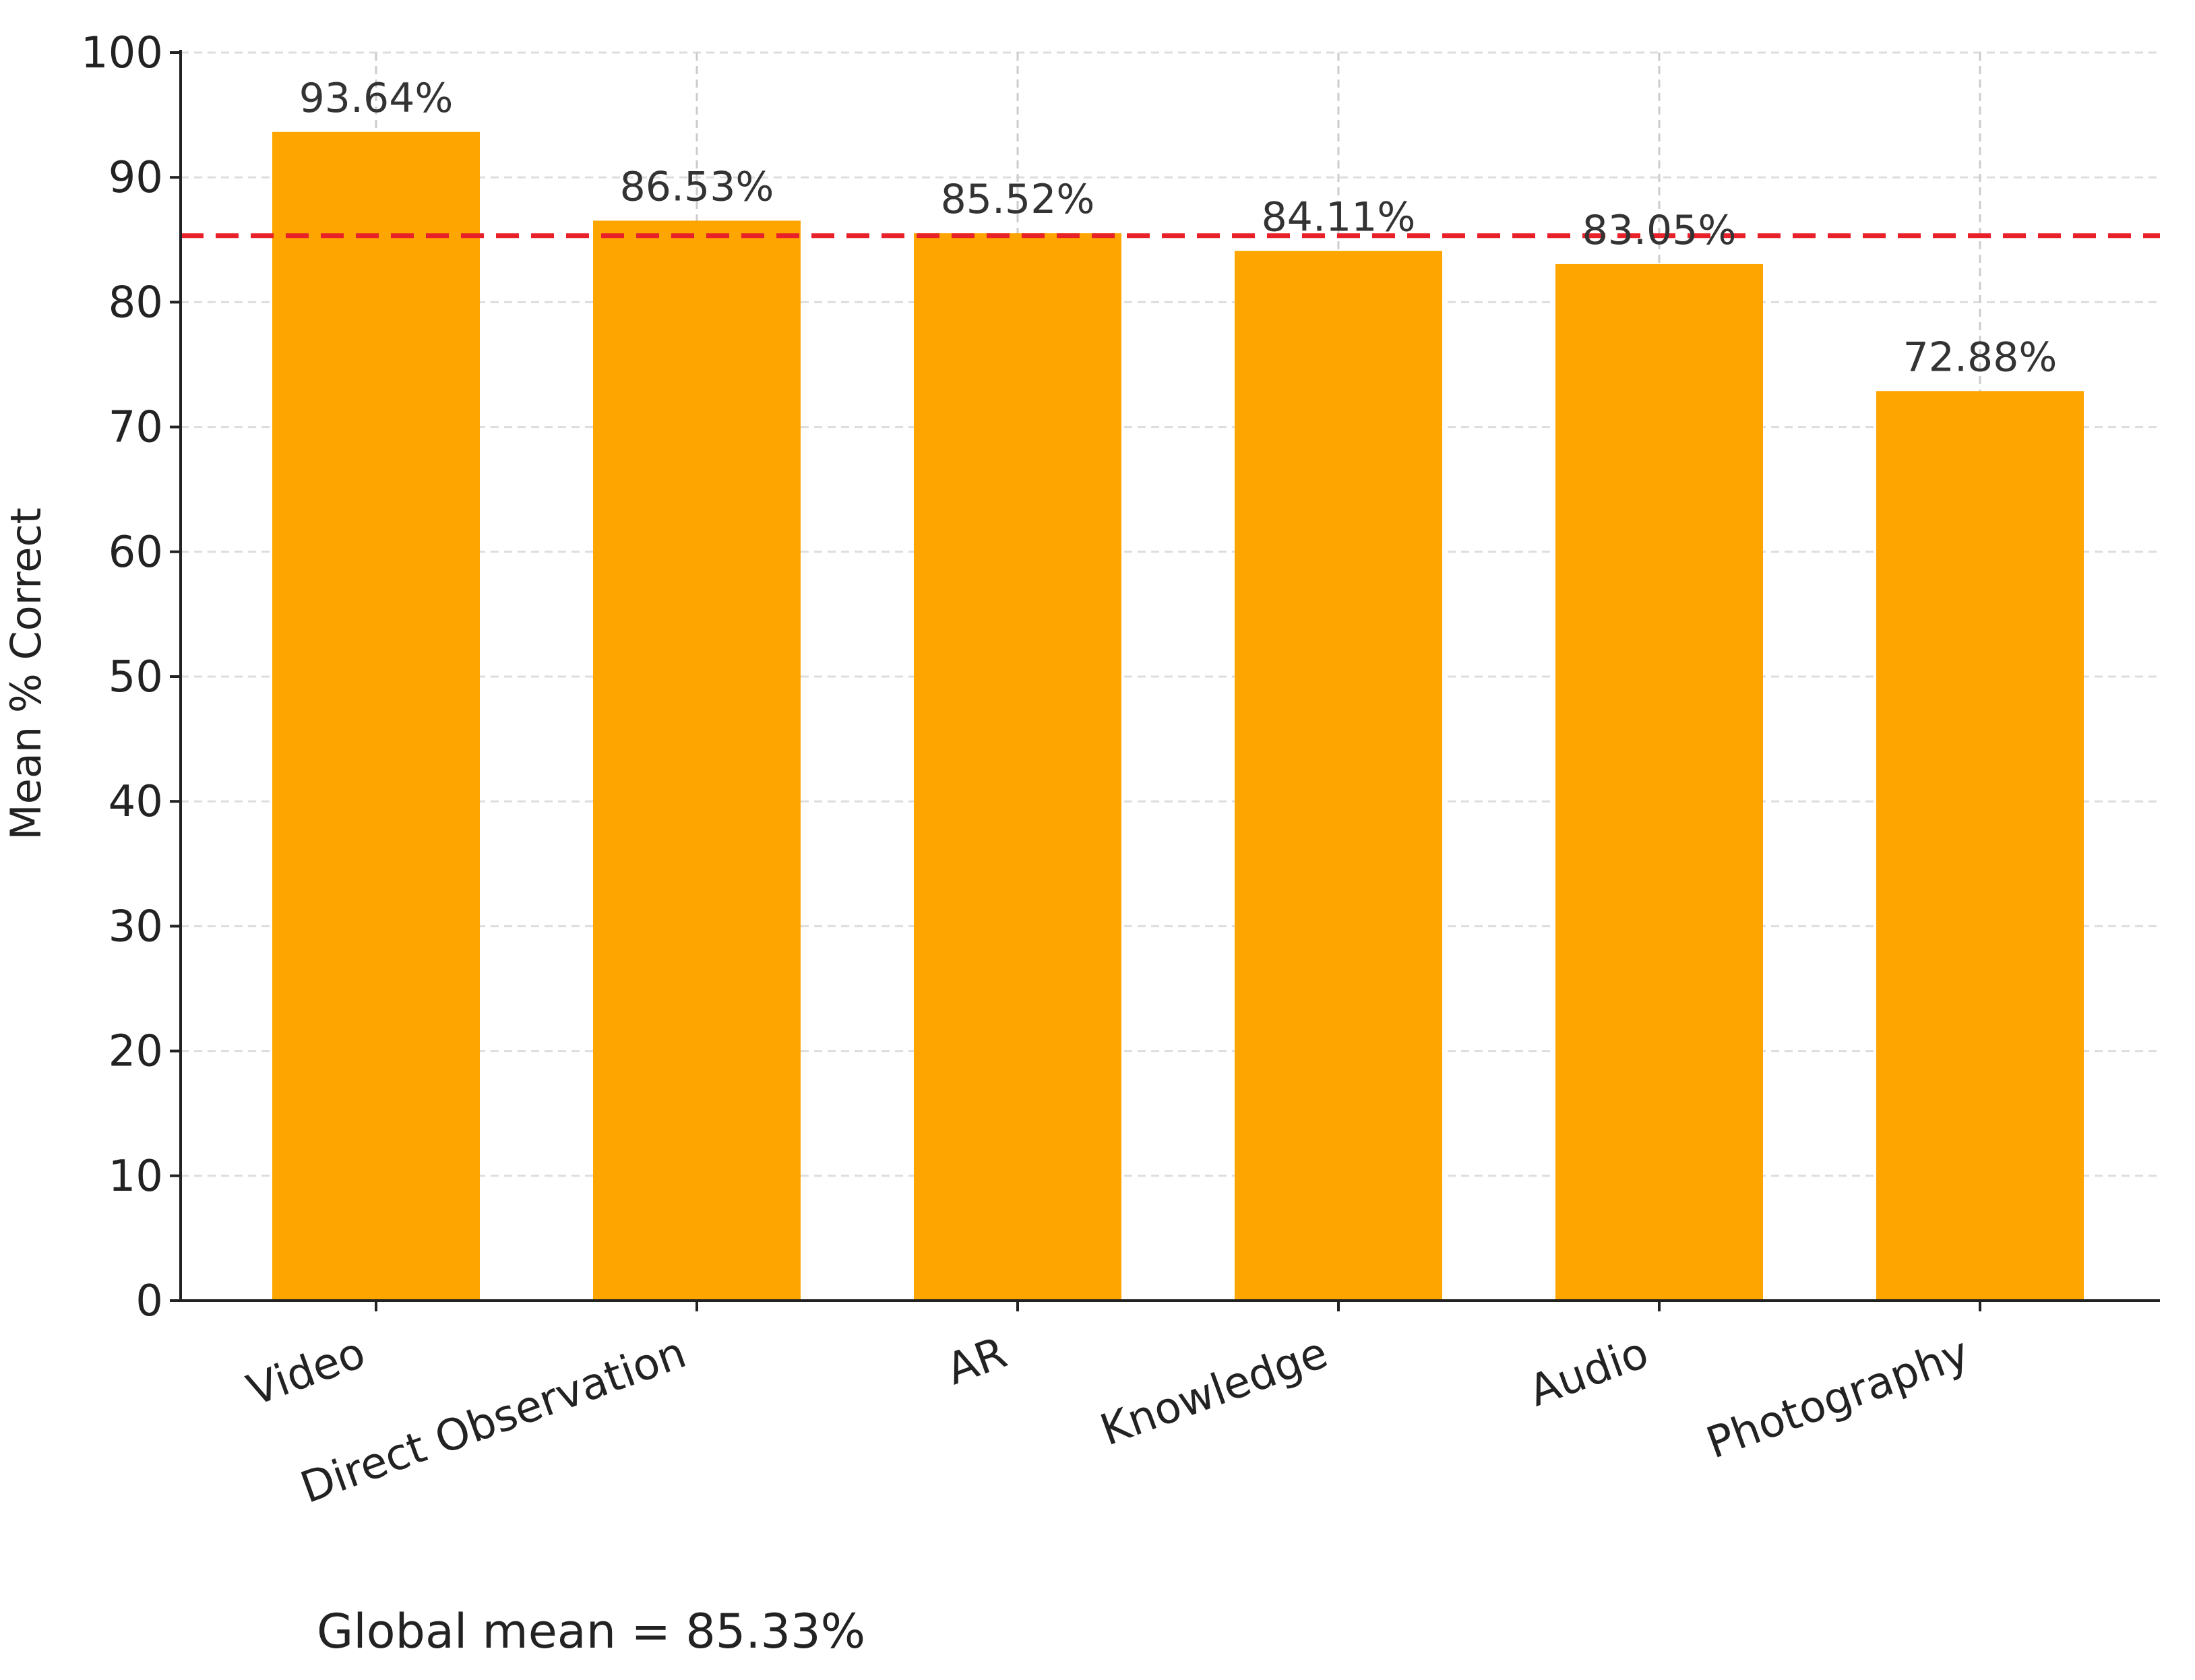  Describe the element at coordinates (1980, 357) in the screenshot. I see `bar-value-label: 72.88%` at that location.